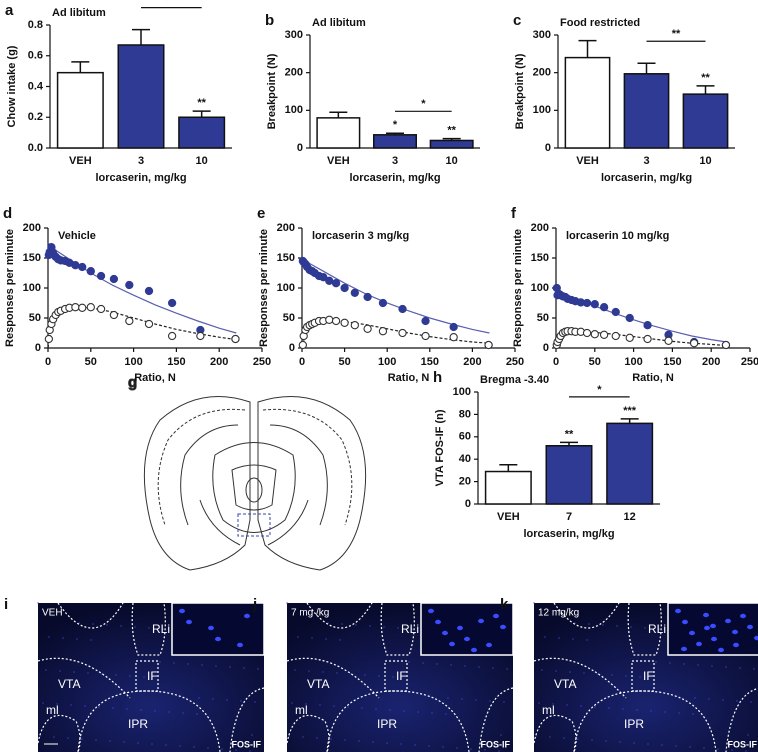 This screenshot has height=752, width=758. Describe the element at coordinates (630, 517) in the screenshot. I see `x-tick-label: 12` at that location.